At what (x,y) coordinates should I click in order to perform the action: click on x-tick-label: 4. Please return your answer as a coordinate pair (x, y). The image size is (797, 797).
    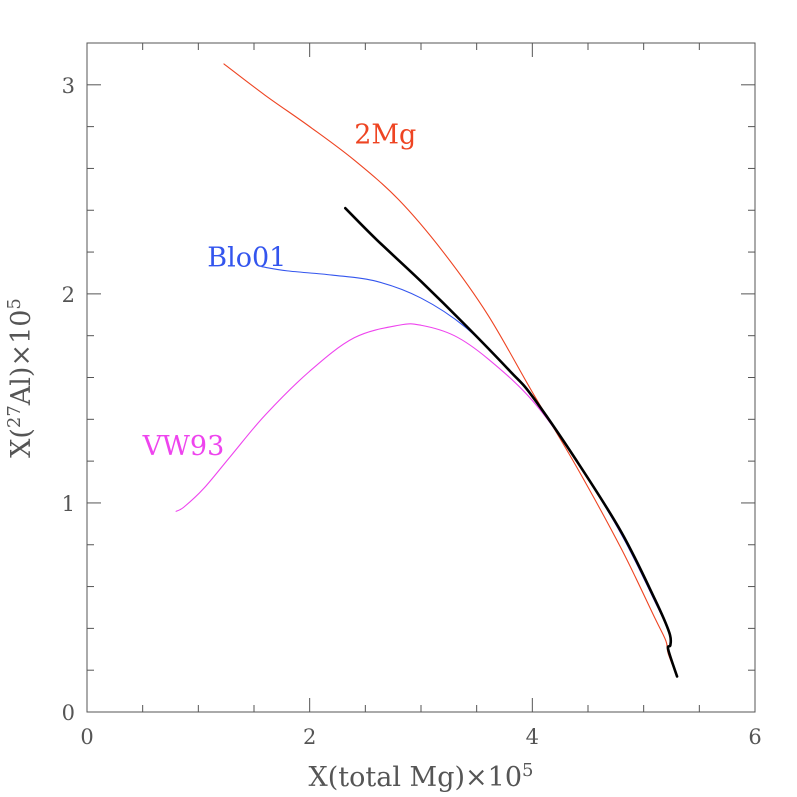
    Looking at the image, I should click on (532, 737).